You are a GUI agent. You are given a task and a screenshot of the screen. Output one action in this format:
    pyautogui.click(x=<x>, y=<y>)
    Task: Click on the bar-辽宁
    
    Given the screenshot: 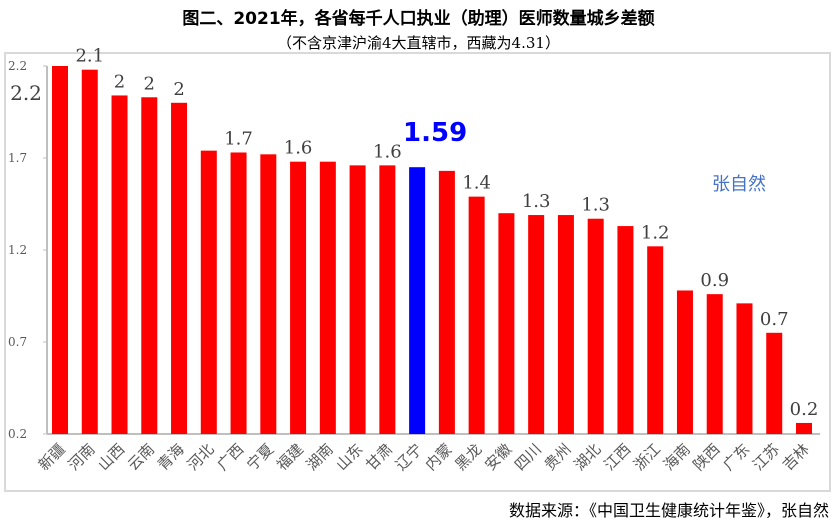 What is the action you would take?
    pyautogui.click(x=417, y=300)
    